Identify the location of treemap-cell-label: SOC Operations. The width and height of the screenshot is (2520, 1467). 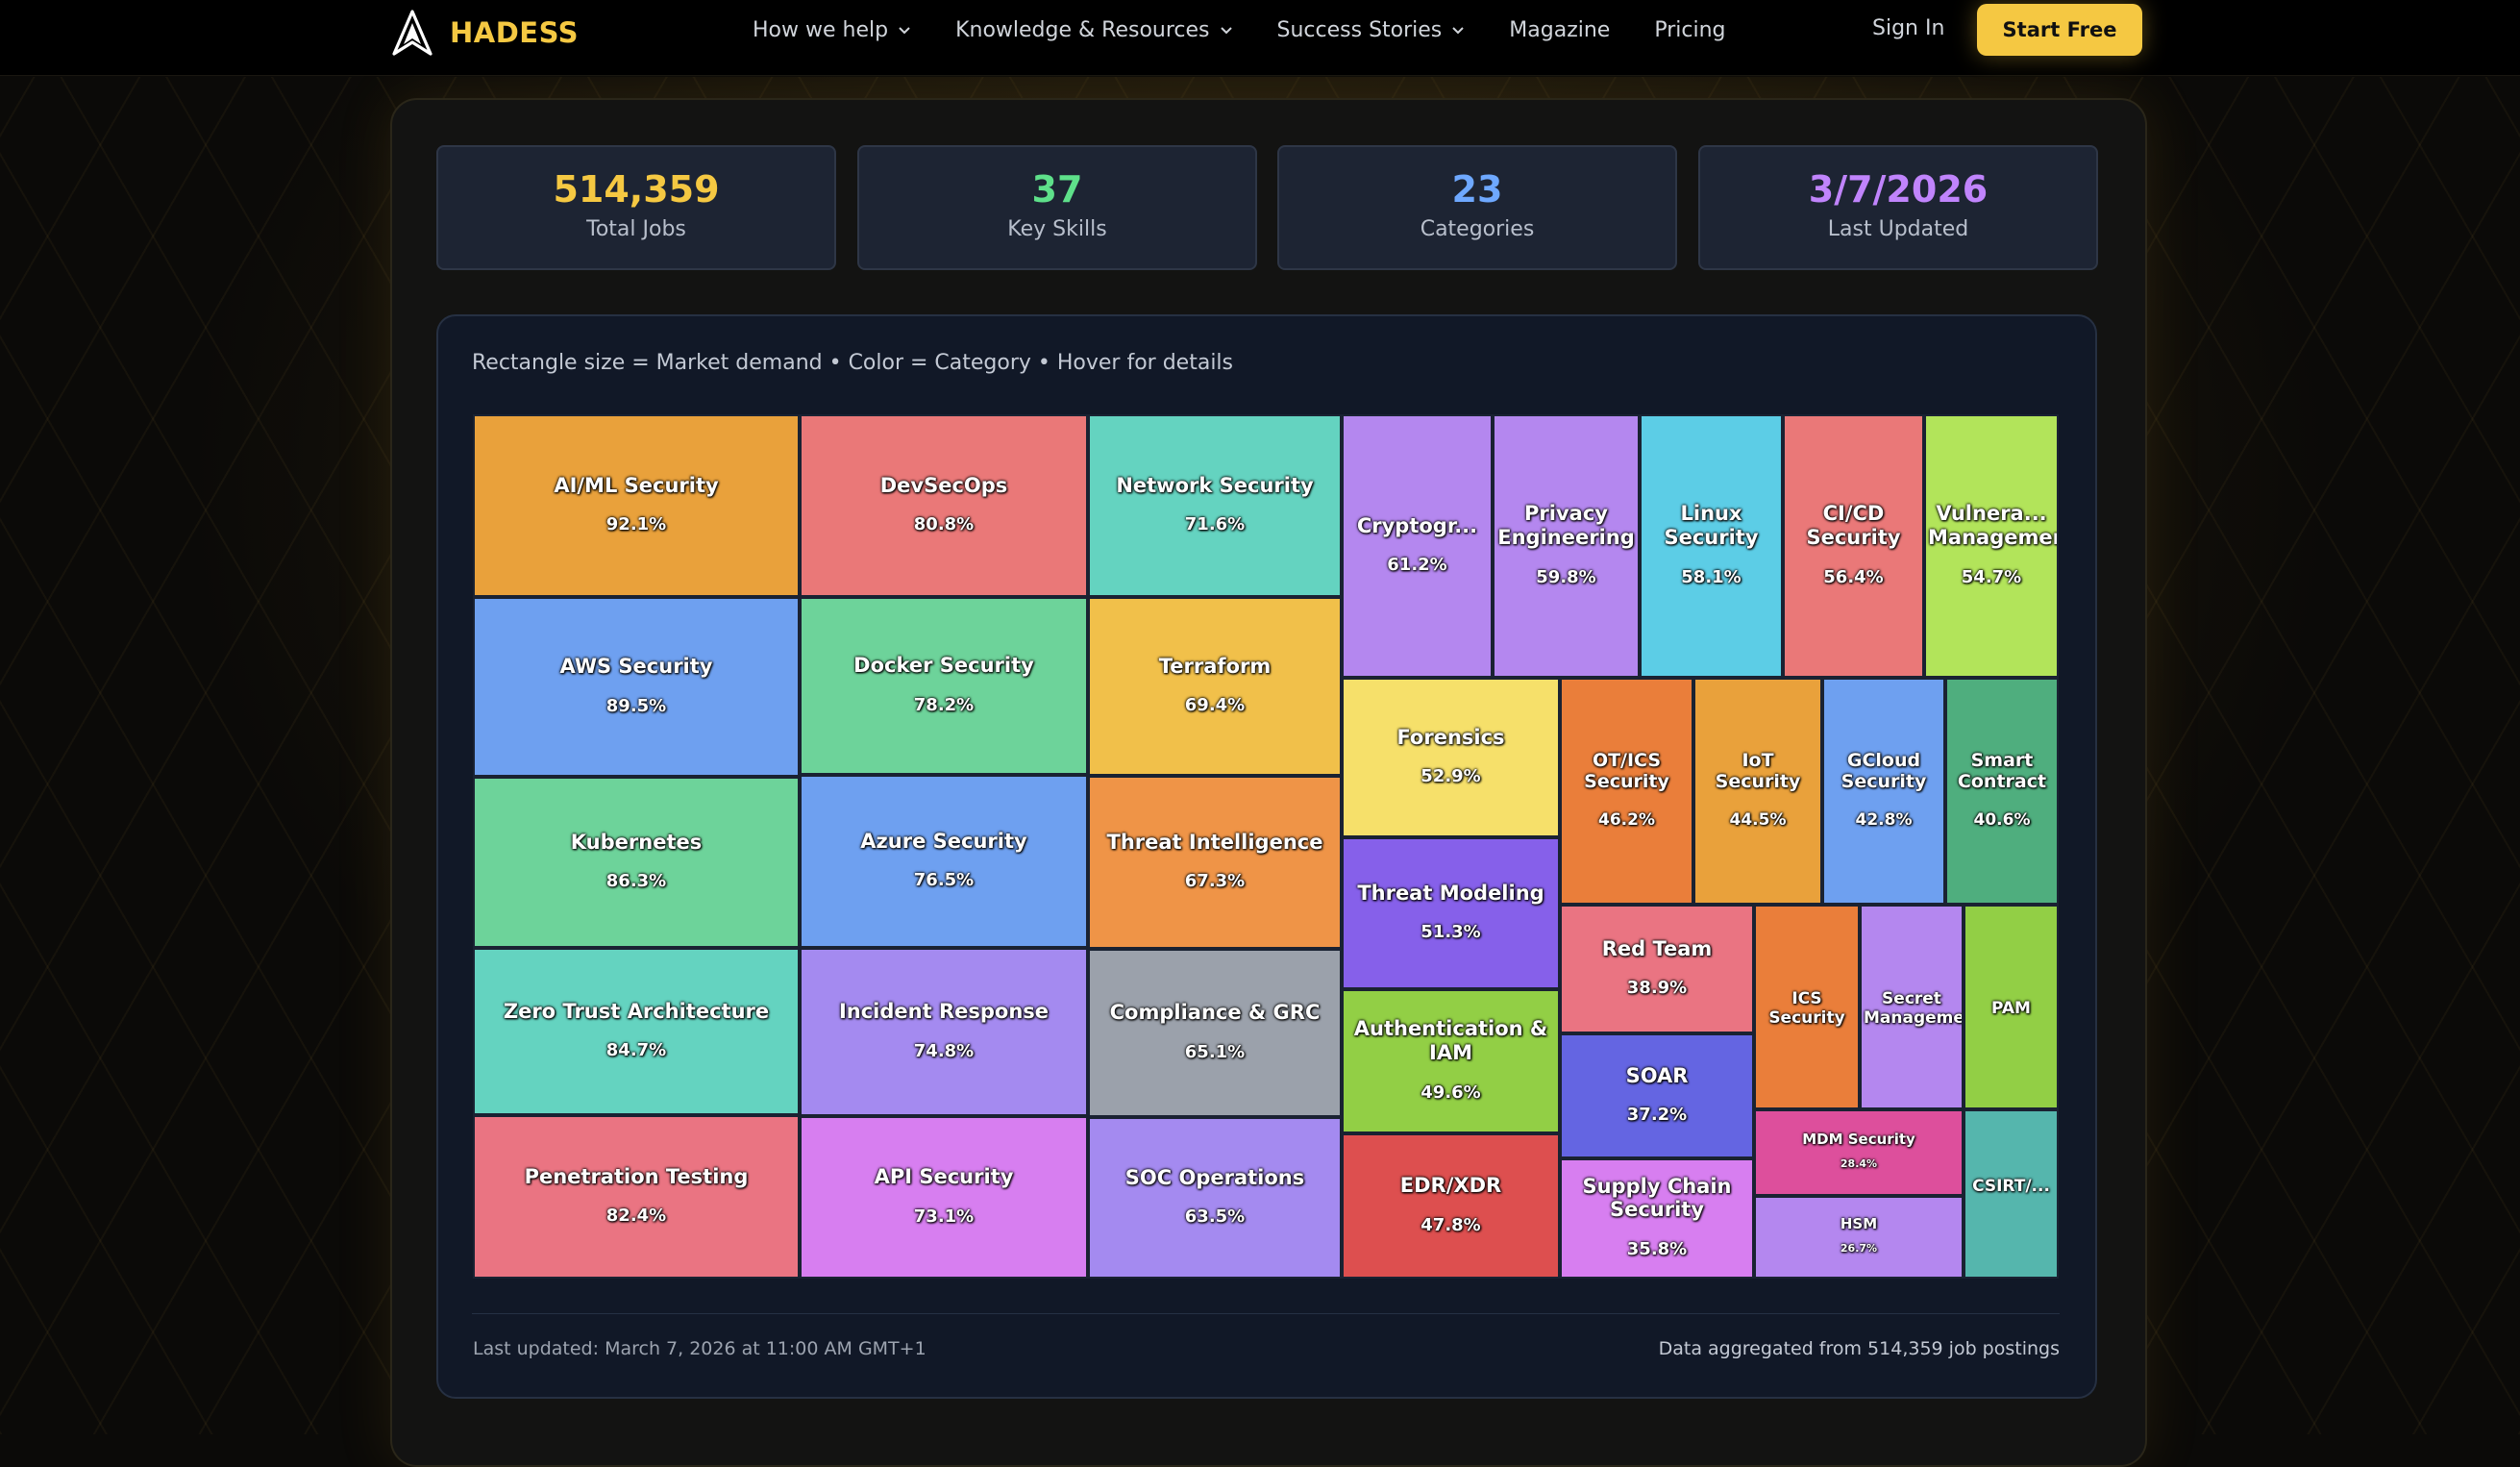
(1215, 1177).